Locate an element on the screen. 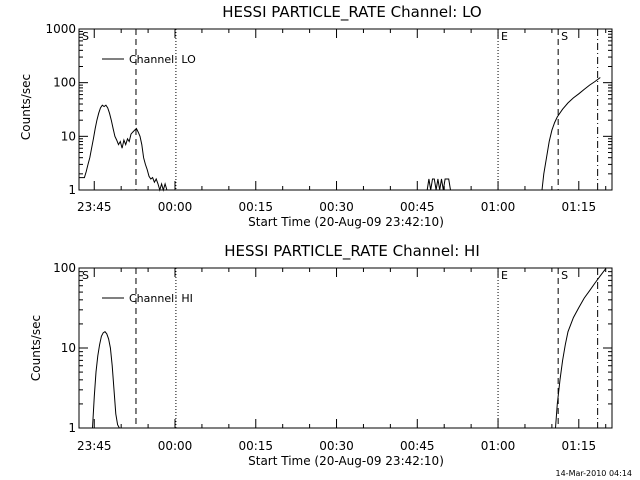 The height and width of the screenshot is (480, 640). hi-legend-label: Channel: HI is located at coordinates (161, 298).